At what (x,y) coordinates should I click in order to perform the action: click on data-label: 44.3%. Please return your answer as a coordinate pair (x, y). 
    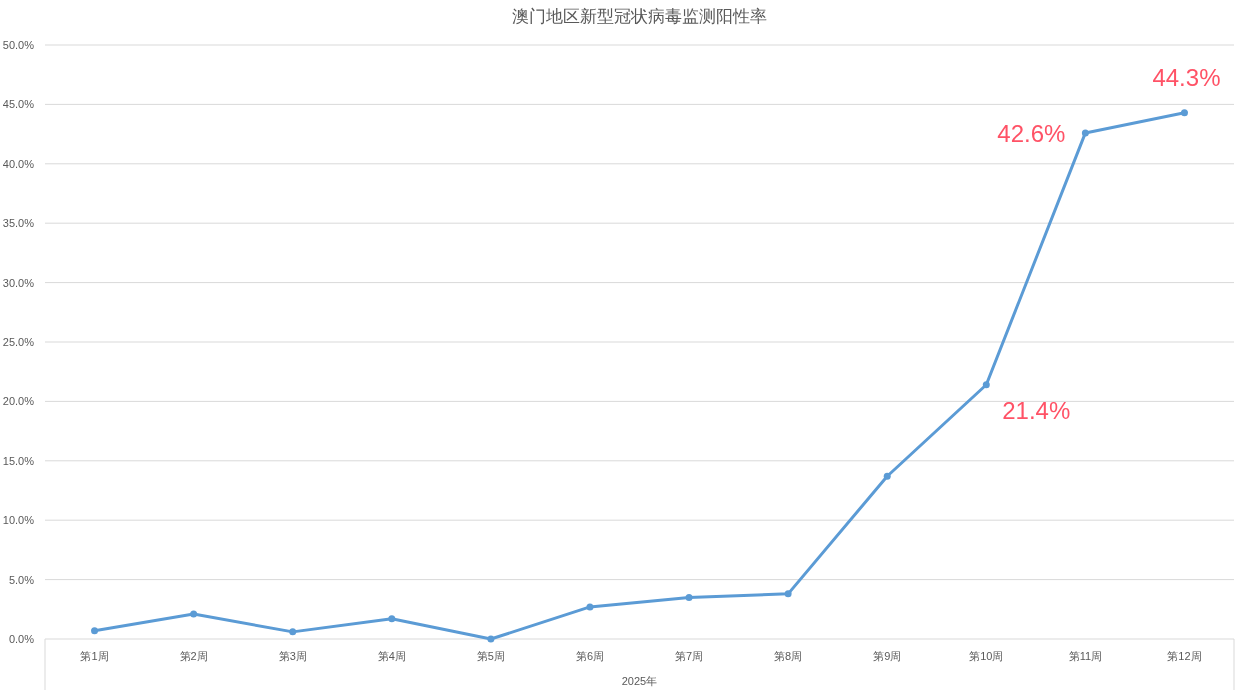
    Looking at the image, I should click on (1186, 77).